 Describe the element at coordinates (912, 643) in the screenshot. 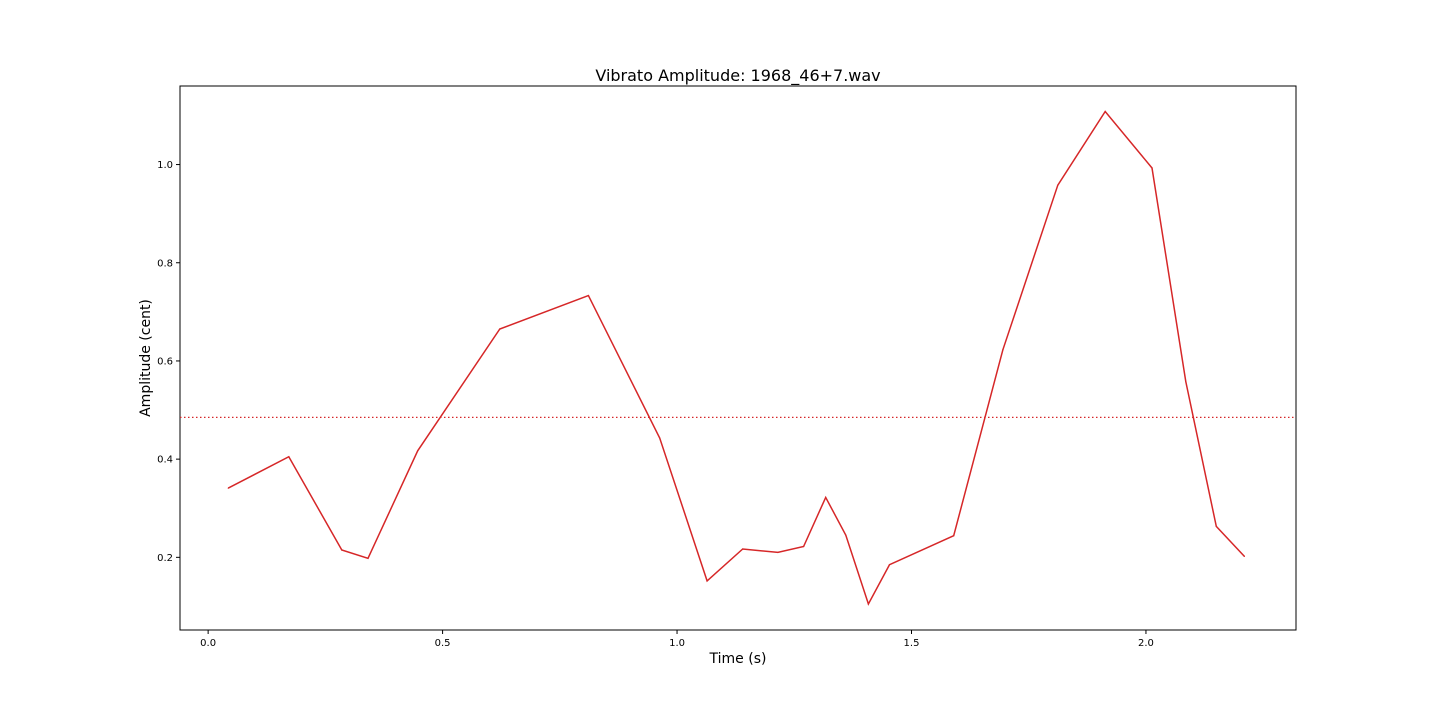

I see `x-tick-label: 1.5` at that location.